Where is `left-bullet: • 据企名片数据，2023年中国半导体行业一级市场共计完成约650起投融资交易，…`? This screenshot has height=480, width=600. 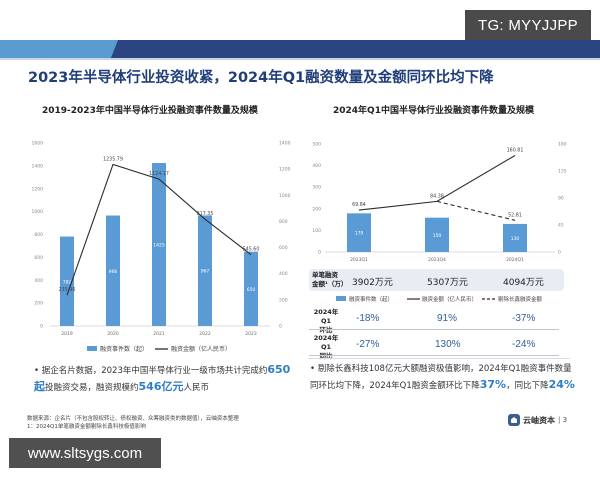
left-bullet: • 据企名片数据，2023年中国半导体行业一级市场共计完成约650起投融资交易，… is located at coordinates (165, 379).